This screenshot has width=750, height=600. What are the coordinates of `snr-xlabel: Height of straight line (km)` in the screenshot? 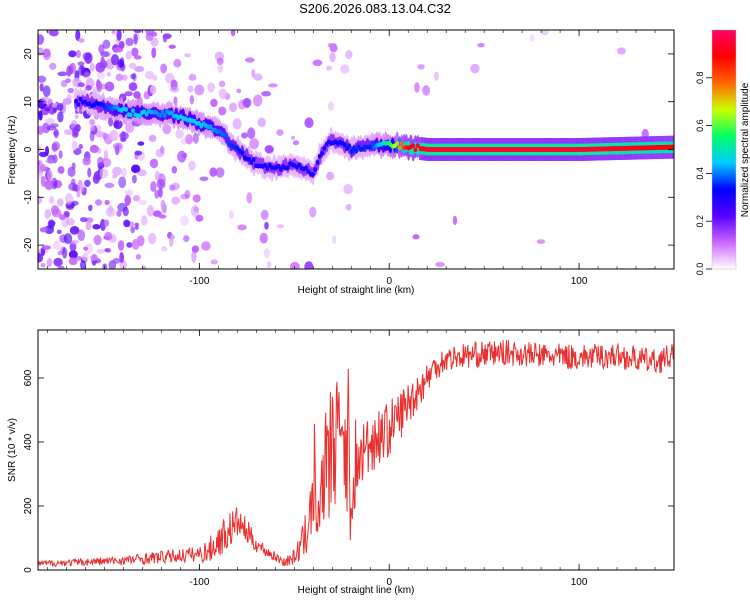 It's located at (356, 590).